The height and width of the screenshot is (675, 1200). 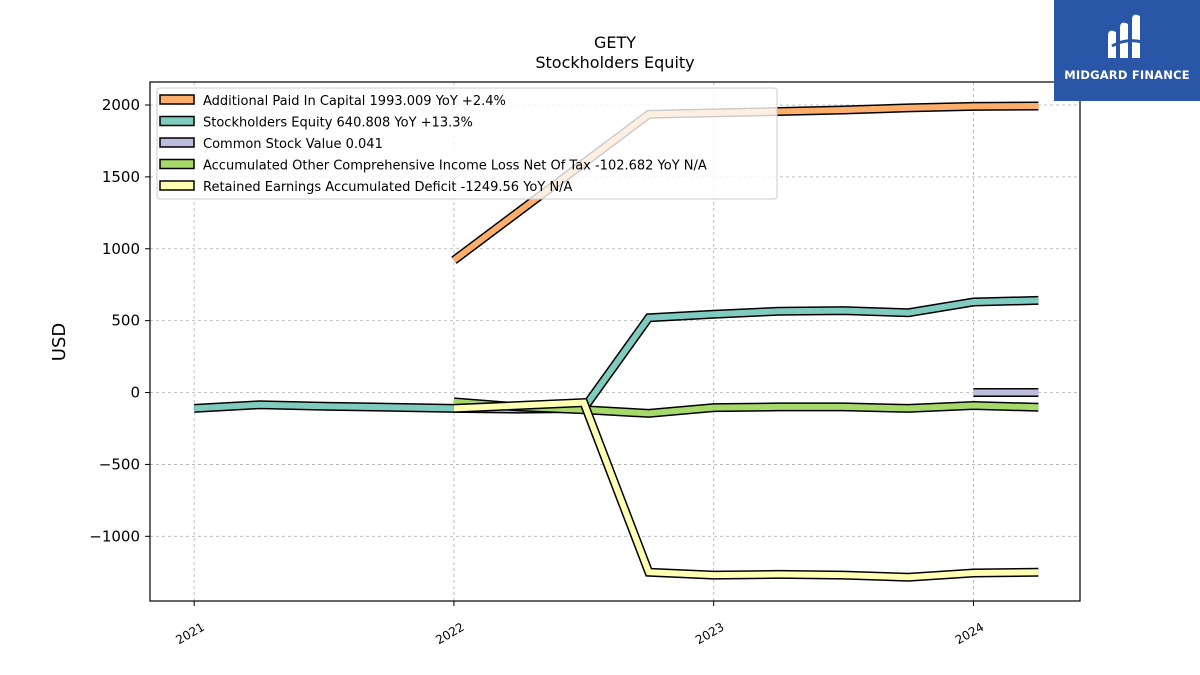 What do you see at coordinates (1125, 36) in the screenshot?
I see `logo-mark-icon` at bounding box center [1125, 36].